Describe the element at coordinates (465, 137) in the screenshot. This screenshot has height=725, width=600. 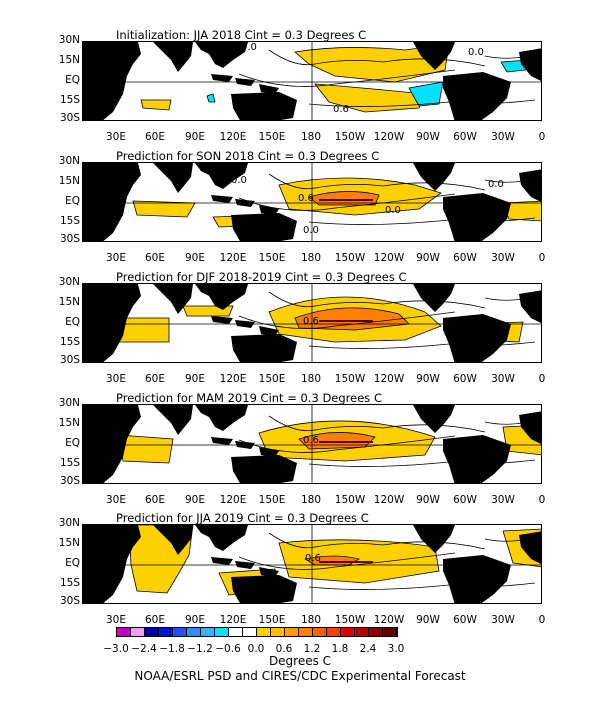
I see `lon-label: 60W` at that location.